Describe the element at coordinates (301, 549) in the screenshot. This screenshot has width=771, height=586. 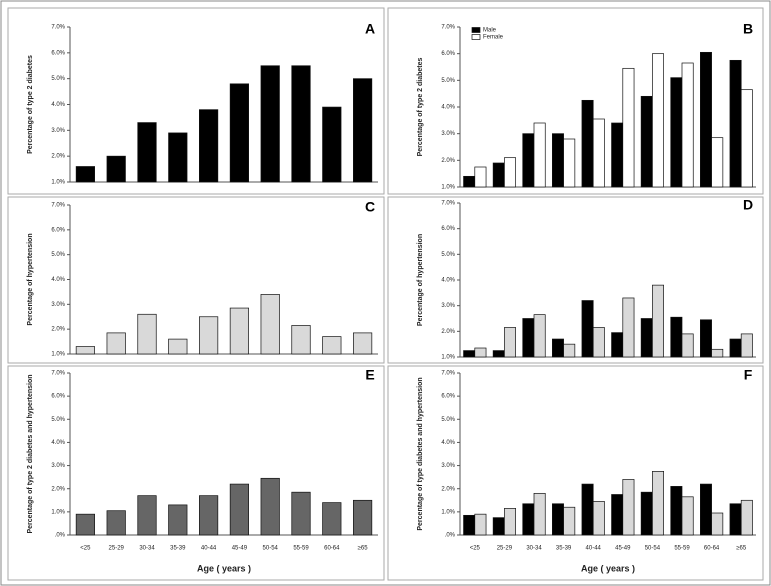
I see `x-tick-label: 55-59` at that location.